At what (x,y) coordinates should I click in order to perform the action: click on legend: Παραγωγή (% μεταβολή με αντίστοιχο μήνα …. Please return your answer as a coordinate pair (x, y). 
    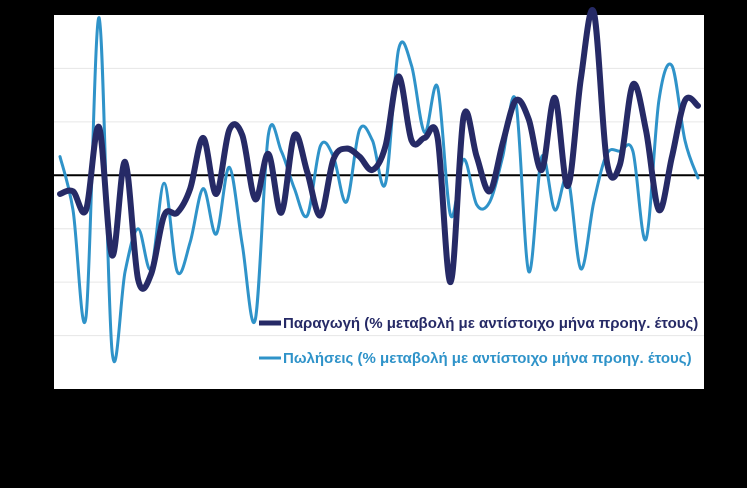
    Looking at the image, I should click on (478, 341).